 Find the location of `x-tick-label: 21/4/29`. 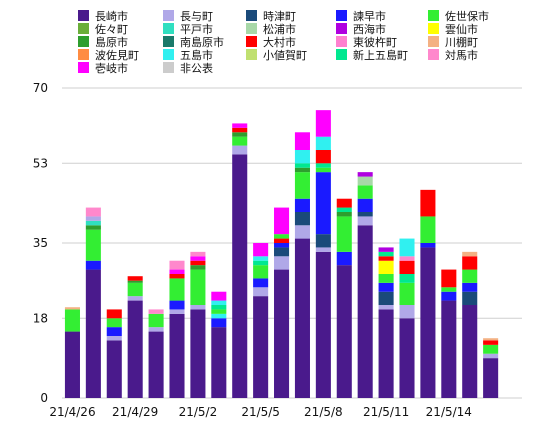

x-tick-label: 21/4/29 is located at coordinates (135, 412).